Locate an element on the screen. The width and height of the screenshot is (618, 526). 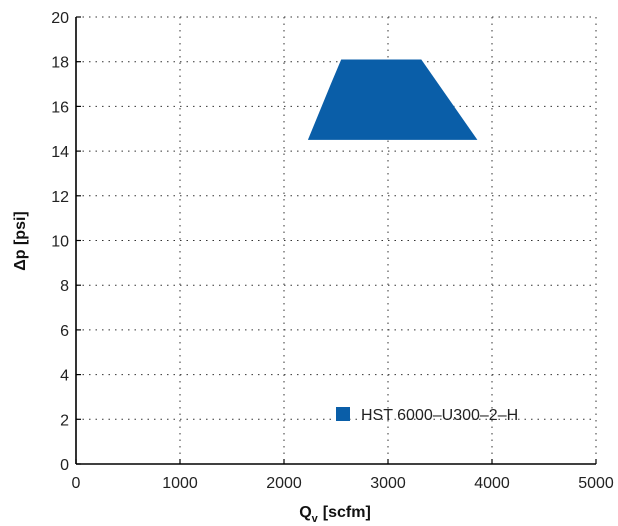
legend-swatch is located at coordinates (343, 414).